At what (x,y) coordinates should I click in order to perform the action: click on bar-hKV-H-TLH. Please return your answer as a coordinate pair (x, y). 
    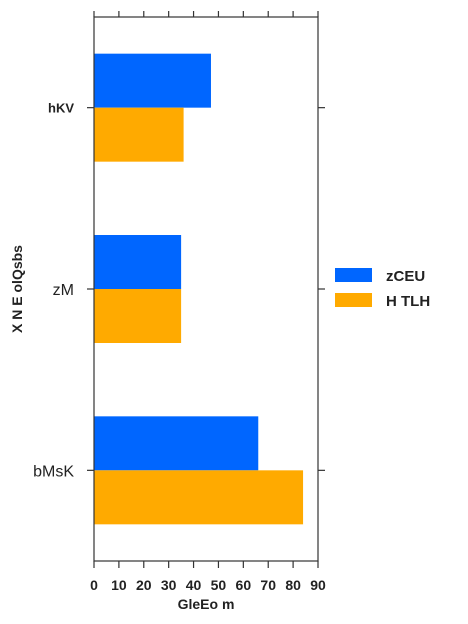
    Looking at the image, I should click on (139, 134).